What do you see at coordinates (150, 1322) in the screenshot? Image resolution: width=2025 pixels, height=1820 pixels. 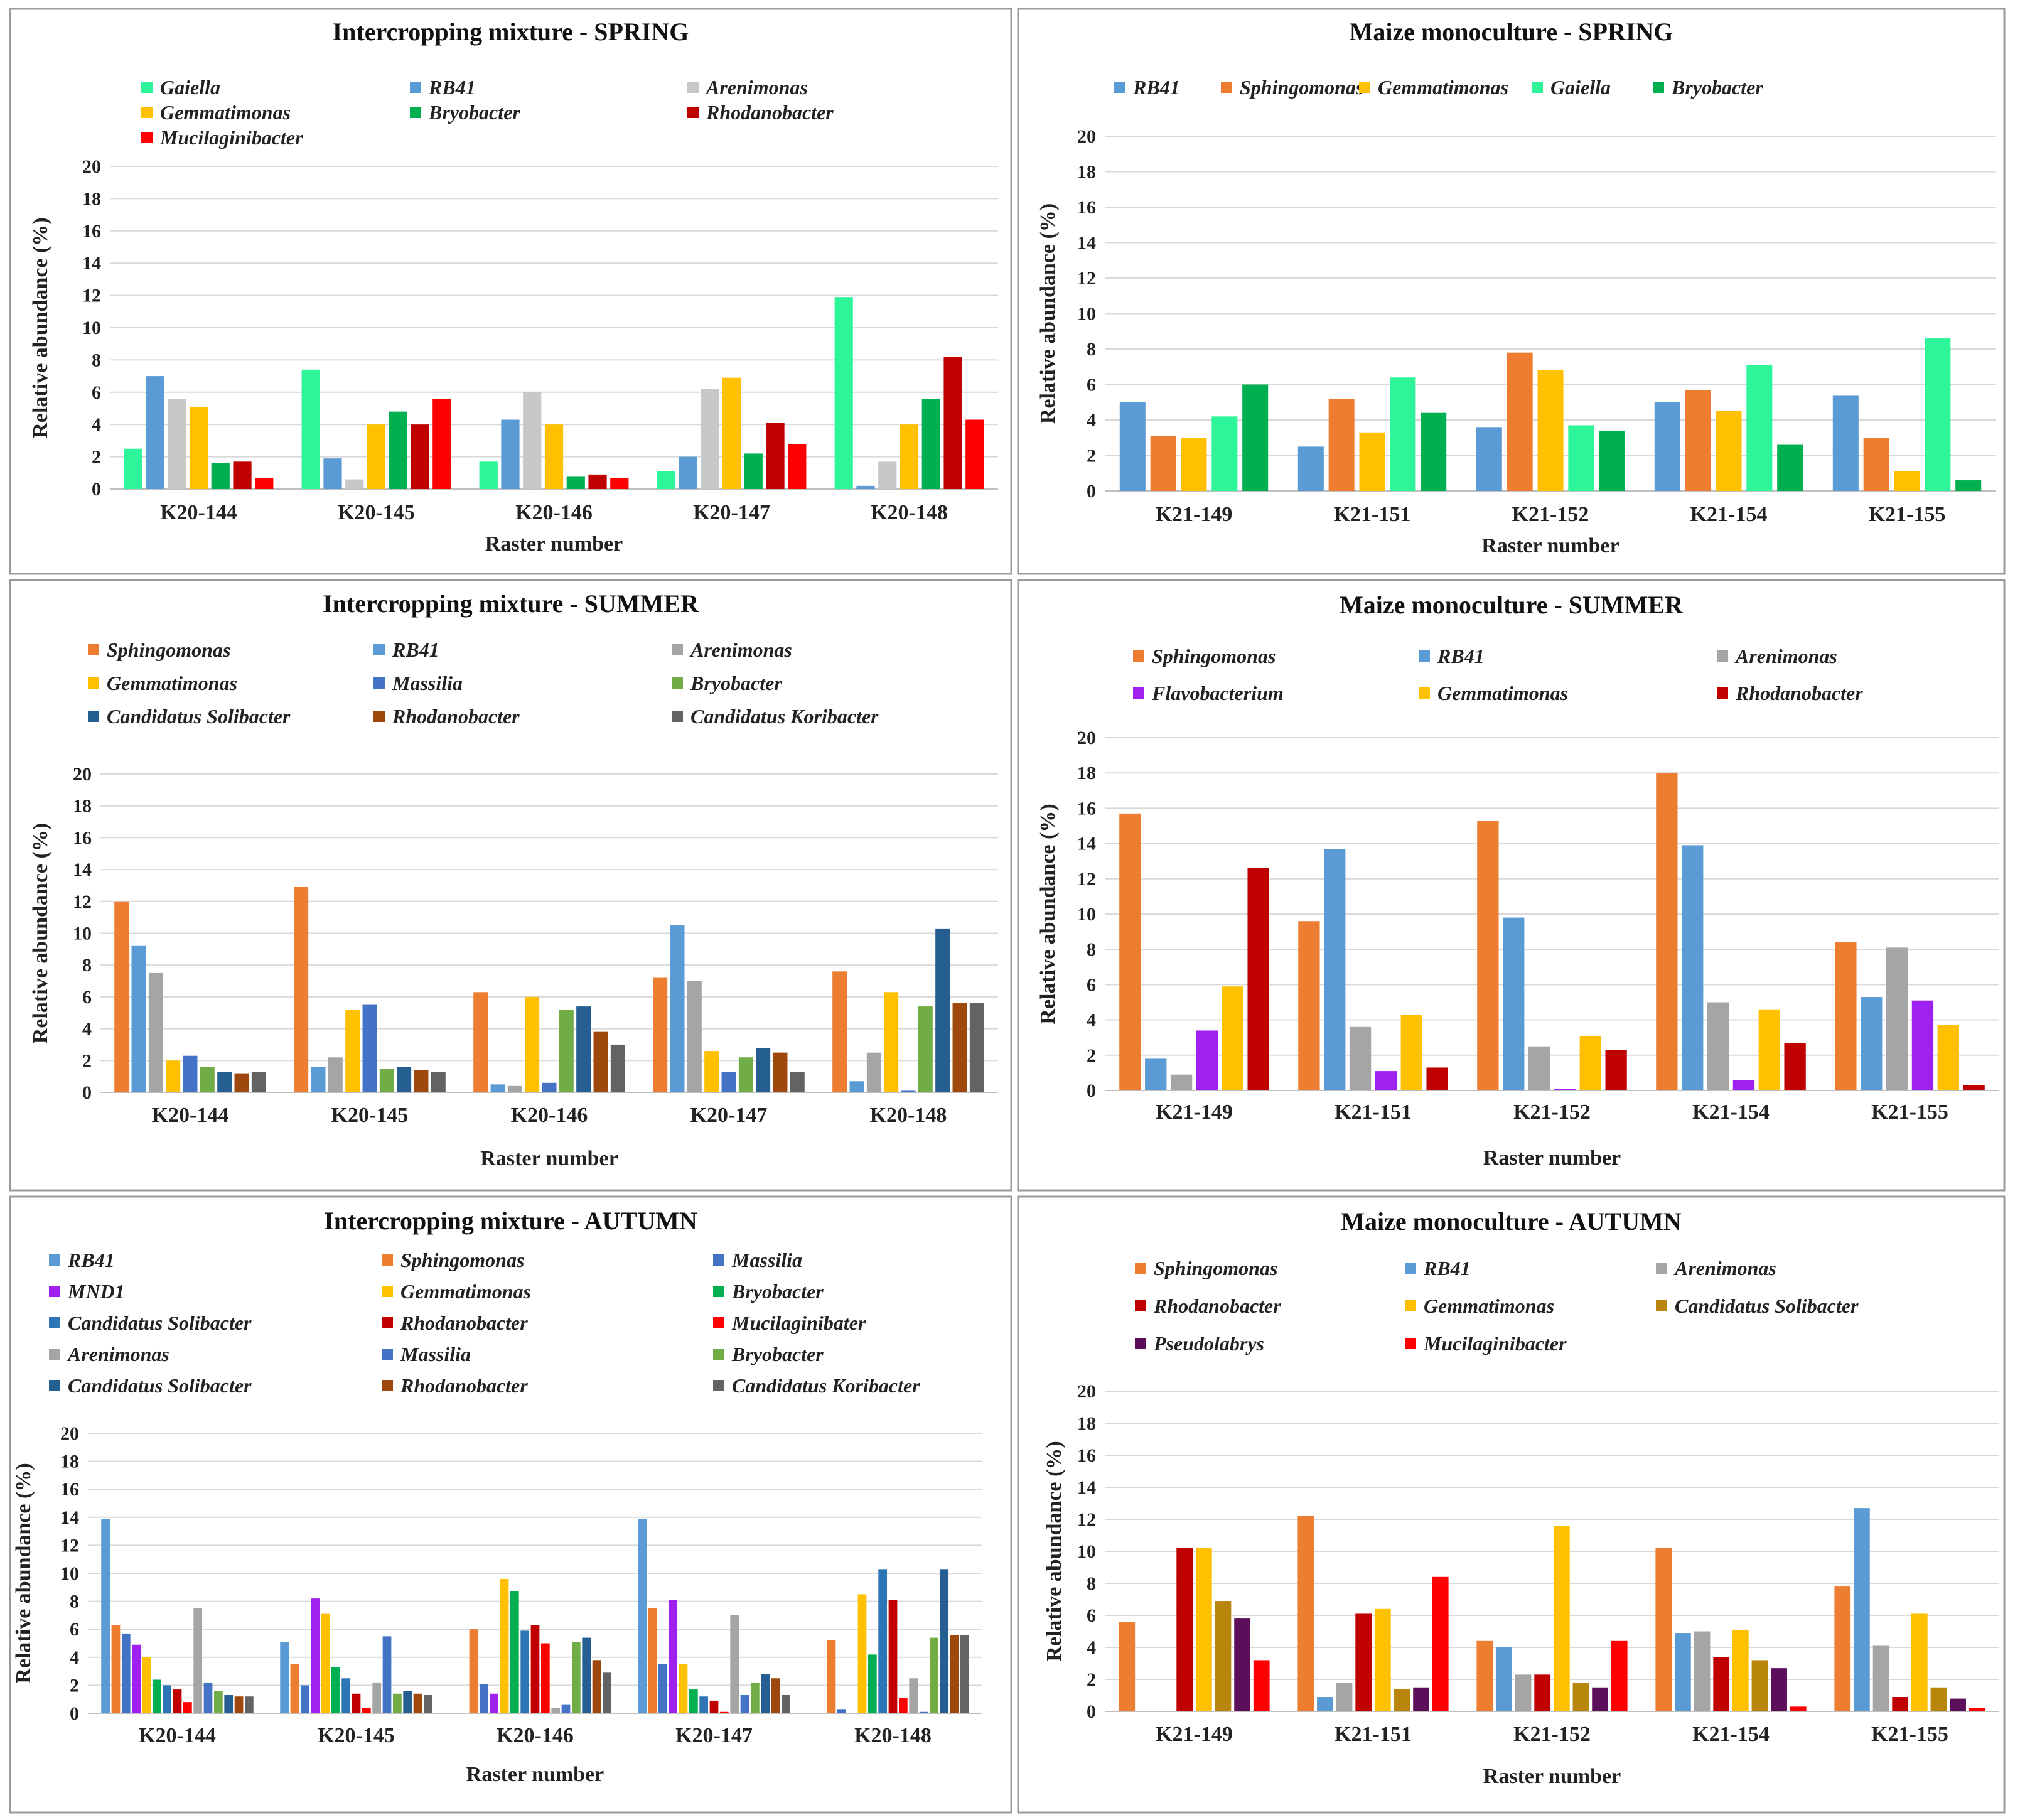 I see `legend-item-candidatus-solibacter: Candidatus Solibacter` at bounding box center [150, 1322].